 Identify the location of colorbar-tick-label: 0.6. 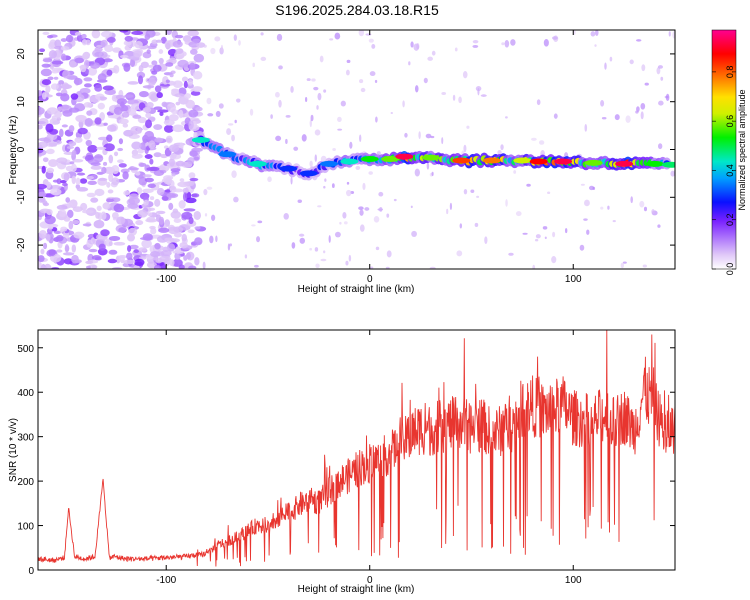
(730, 121).